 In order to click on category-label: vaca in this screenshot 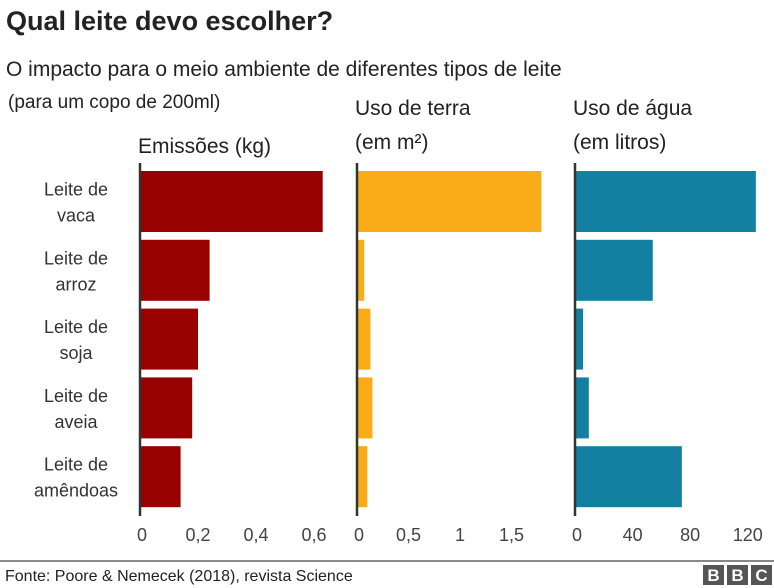, I will do `click(76, 216)`.